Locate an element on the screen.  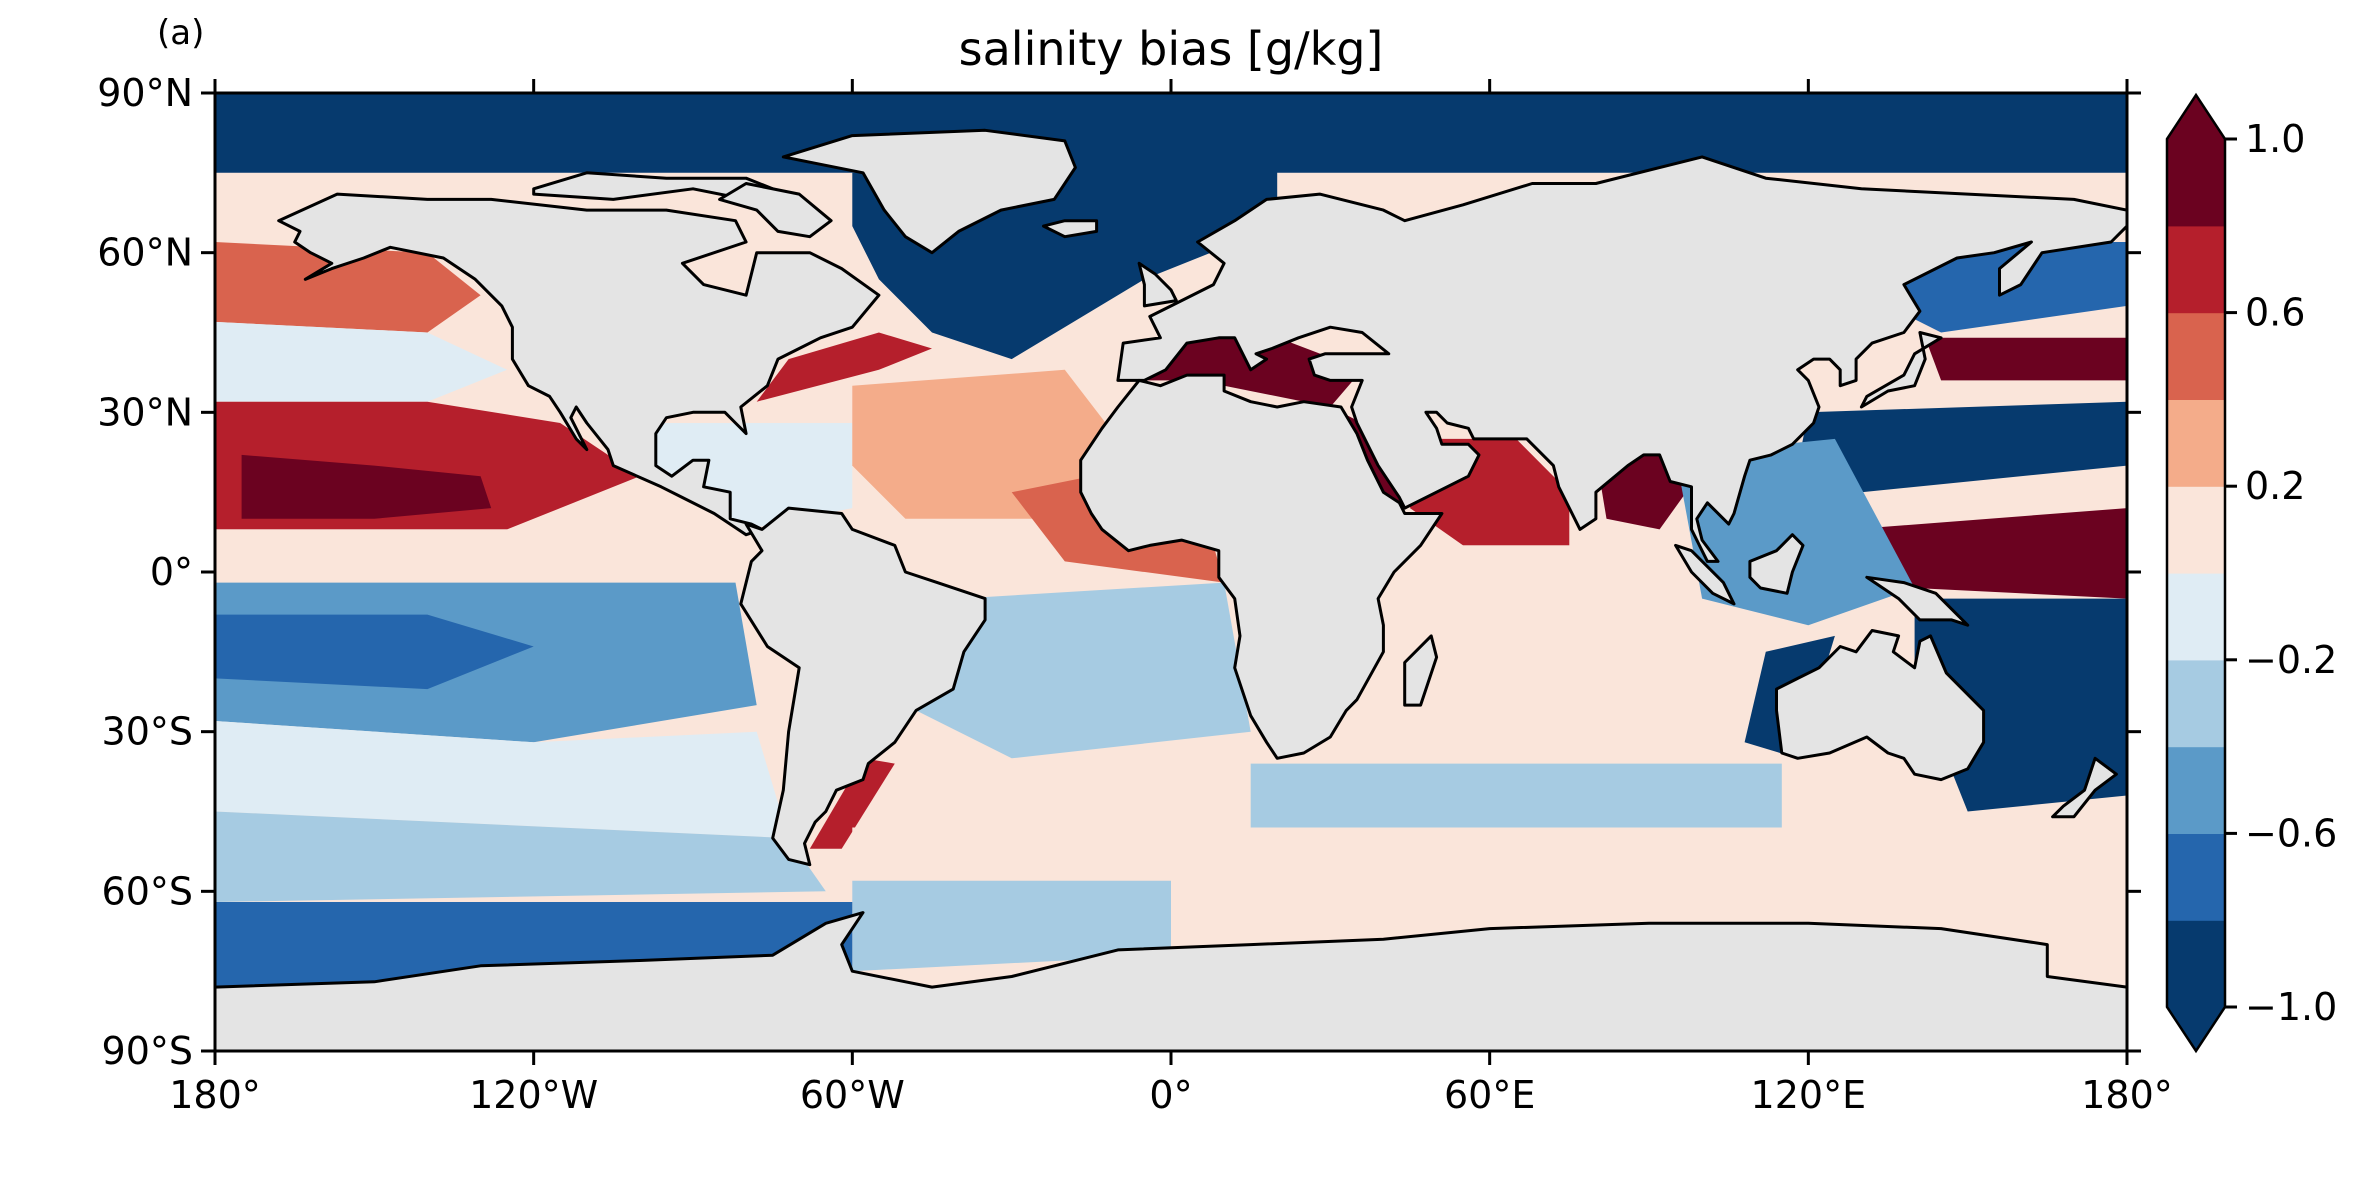
colorbar: 1.0 0.6 0.2 −0.2 −0.6 −1.0 is located at coordinates (2251, 573).